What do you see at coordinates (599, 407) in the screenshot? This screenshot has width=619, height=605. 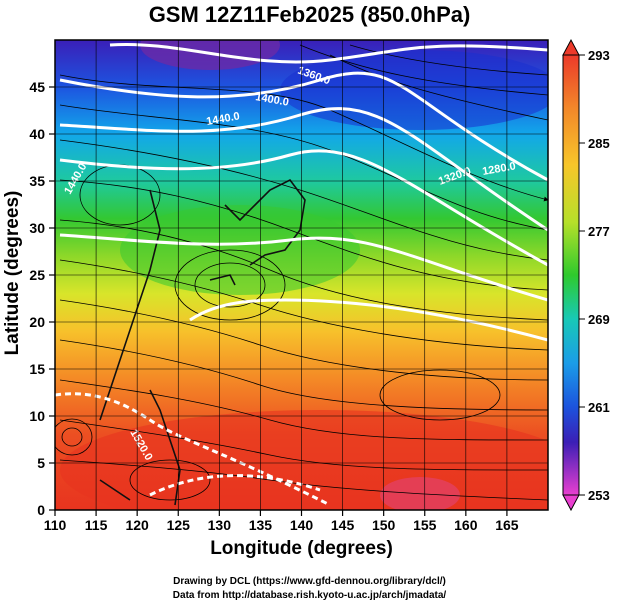 I see `colorbar-tick-label: 261` at bounding box center [599, 407].